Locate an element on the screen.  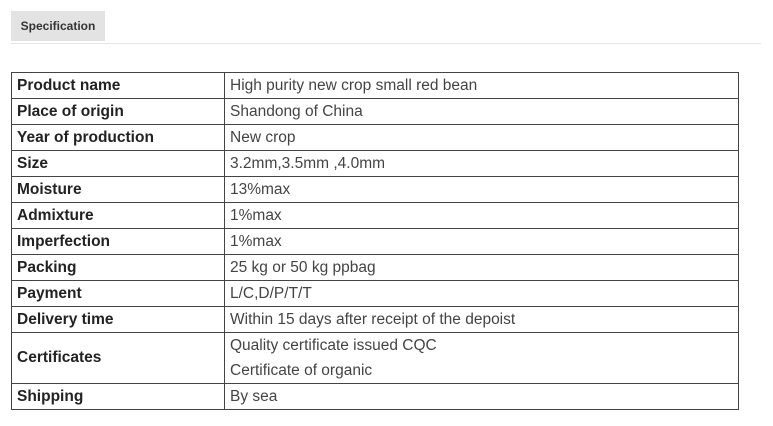
table-row: Size 3.2mm,3.5mm ,4.0mm is located at coordinates (375, 163).